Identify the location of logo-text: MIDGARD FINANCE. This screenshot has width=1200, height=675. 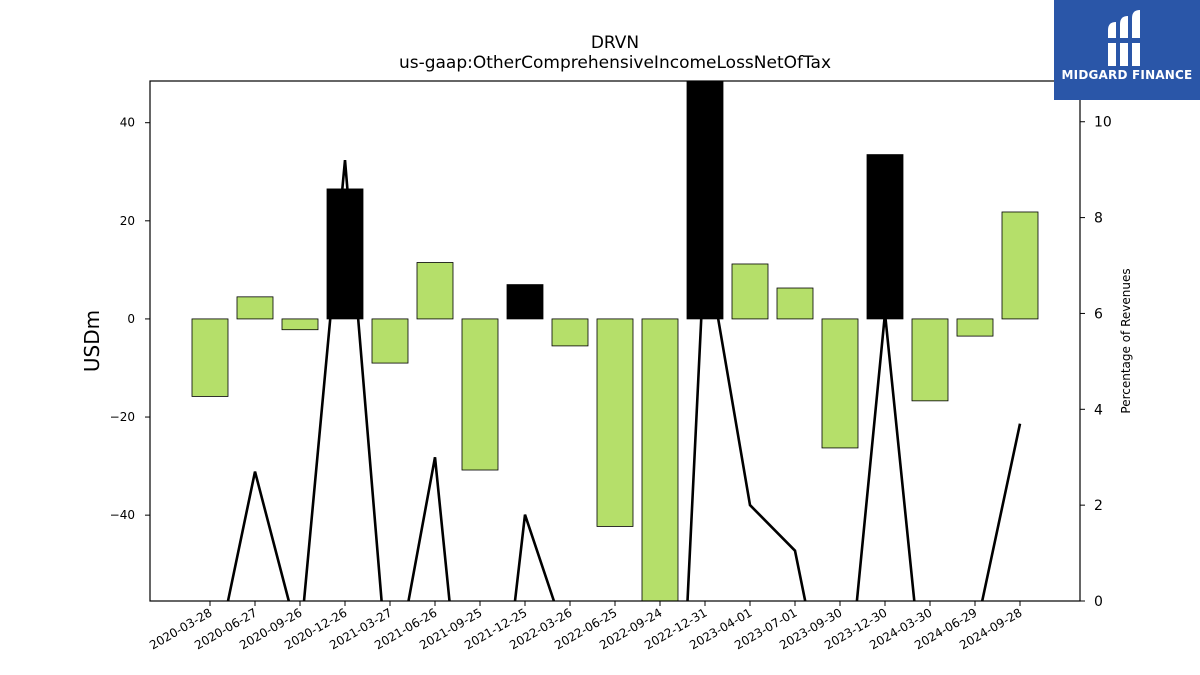
(1127, 75).